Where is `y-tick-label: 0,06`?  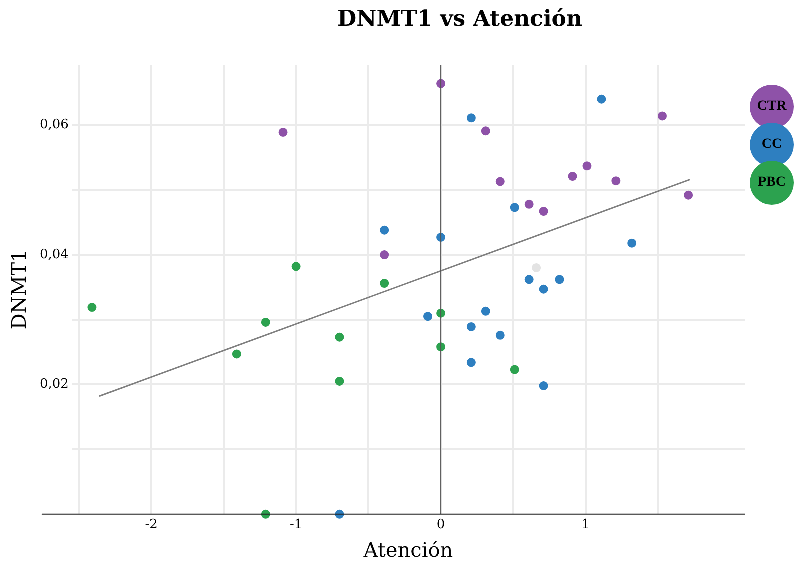 y-tick-label: 0,06 is located at coordinates (54, 125).